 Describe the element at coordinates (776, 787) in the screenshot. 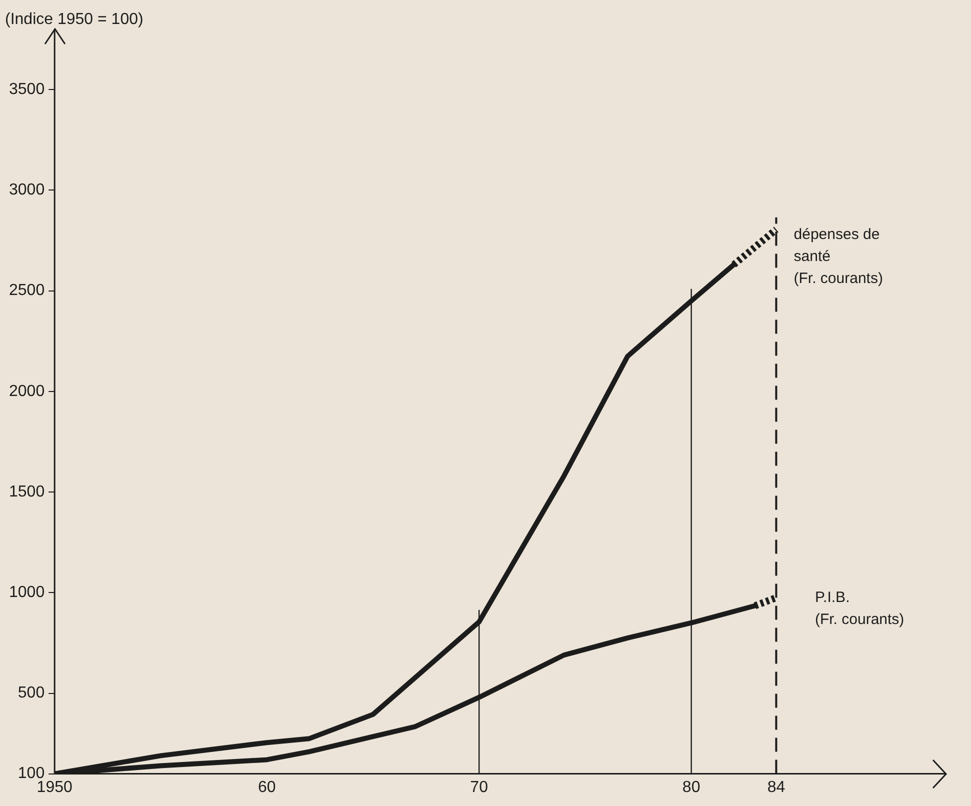

I see `x-tick-label: 84` at that location.